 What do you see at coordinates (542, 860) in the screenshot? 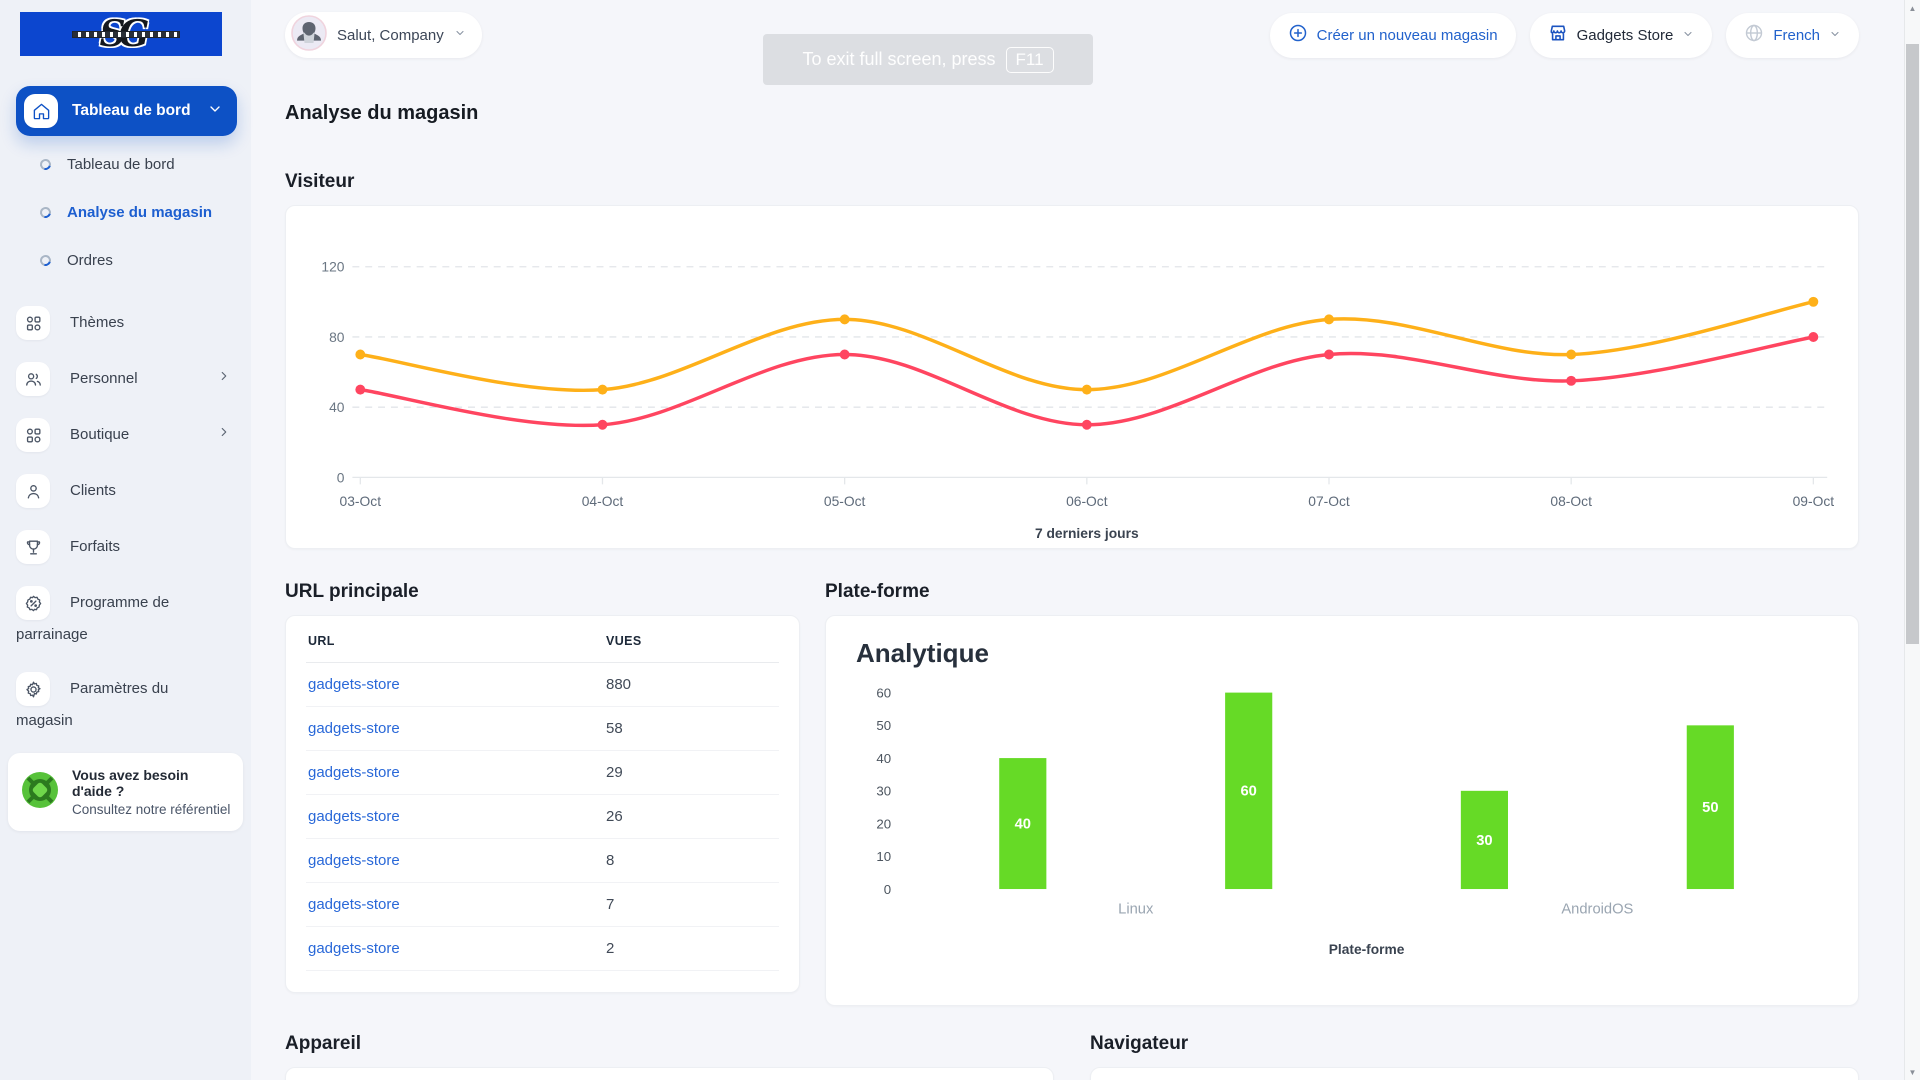
I see `table-row: gadgets-store 8` at bounding box center [542, 860].